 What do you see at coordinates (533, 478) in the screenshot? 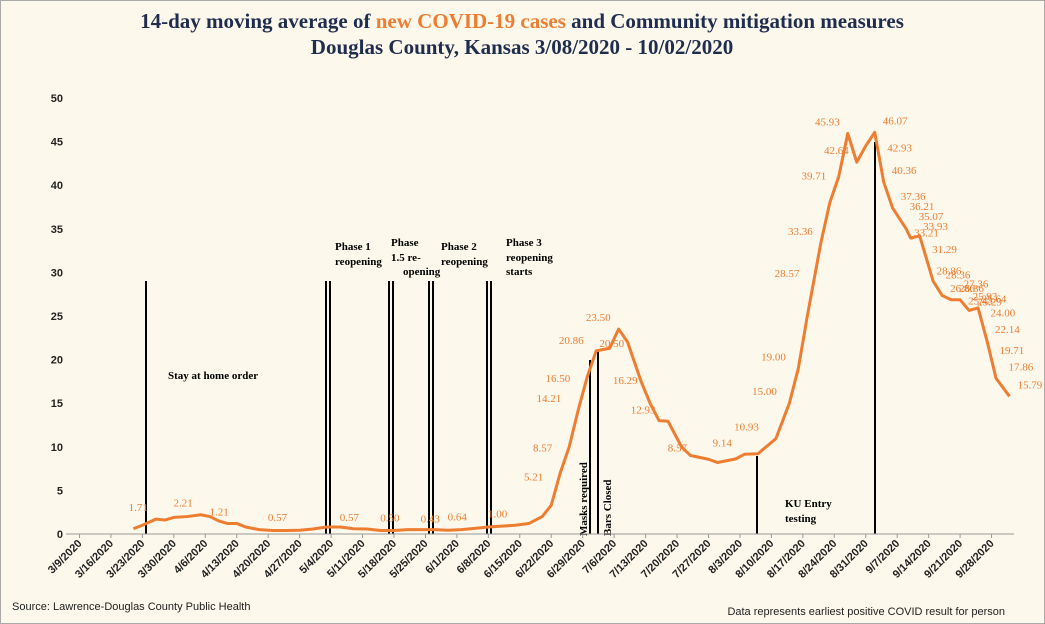
I see `data-label: 5.21` at bounding box center [533, 478].